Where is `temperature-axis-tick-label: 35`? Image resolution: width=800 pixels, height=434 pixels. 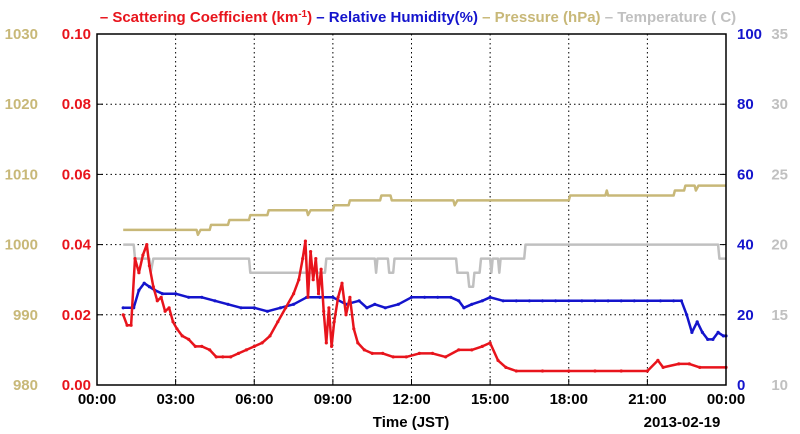
temperature-axis-tick-label: 35 is located at coordinates (779, 34).